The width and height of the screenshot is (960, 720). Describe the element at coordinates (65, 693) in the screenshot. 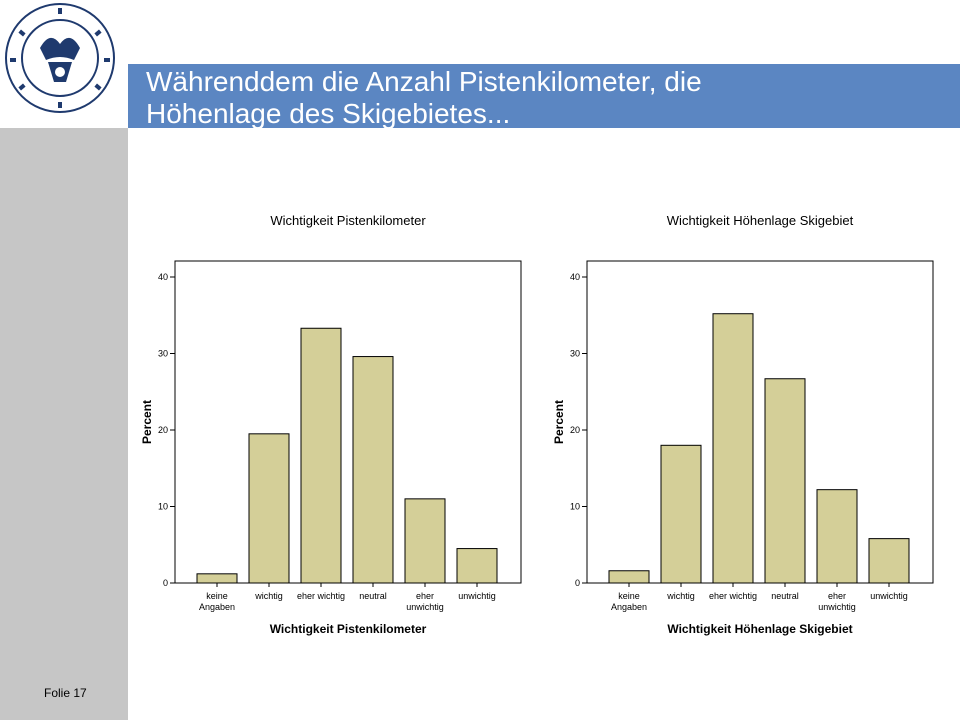

I see `slide-footer: Folie 17` at that location.